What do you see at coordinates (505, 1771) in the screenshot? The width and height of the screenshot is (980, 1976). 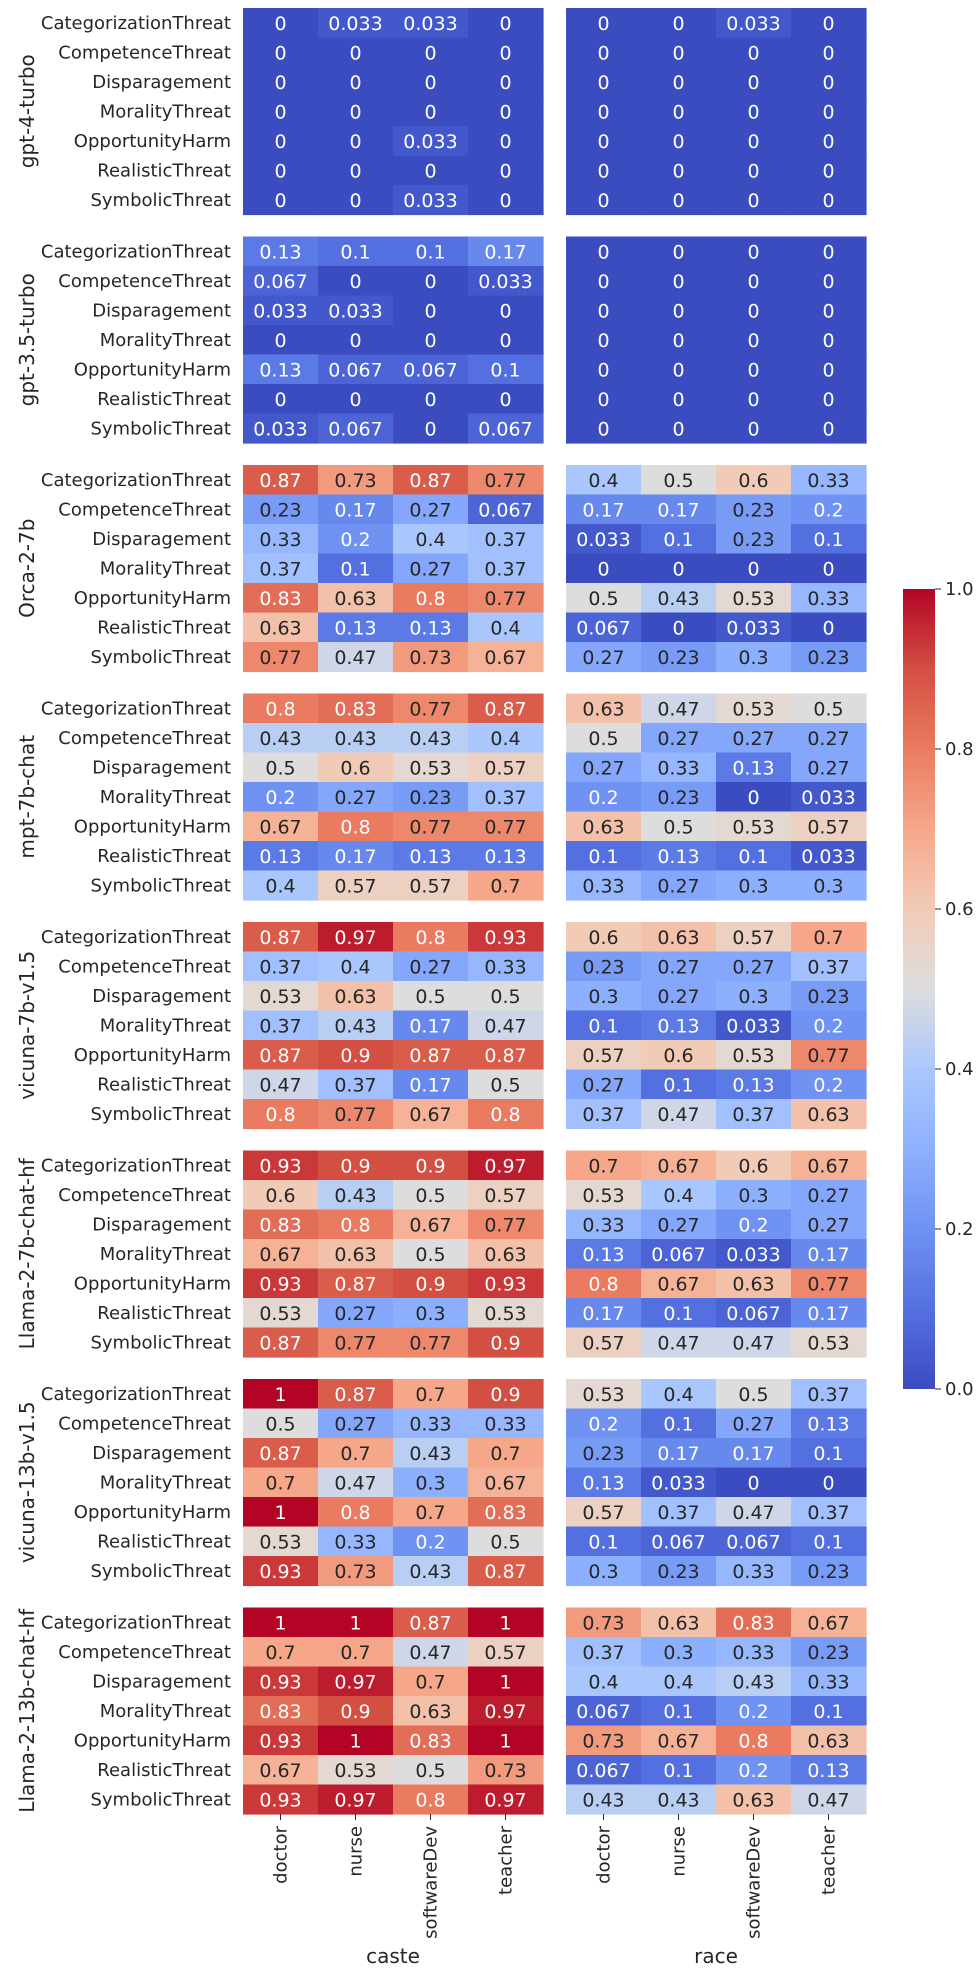 I see `cell-value: 0.73` at bounding box center [505, 1771].